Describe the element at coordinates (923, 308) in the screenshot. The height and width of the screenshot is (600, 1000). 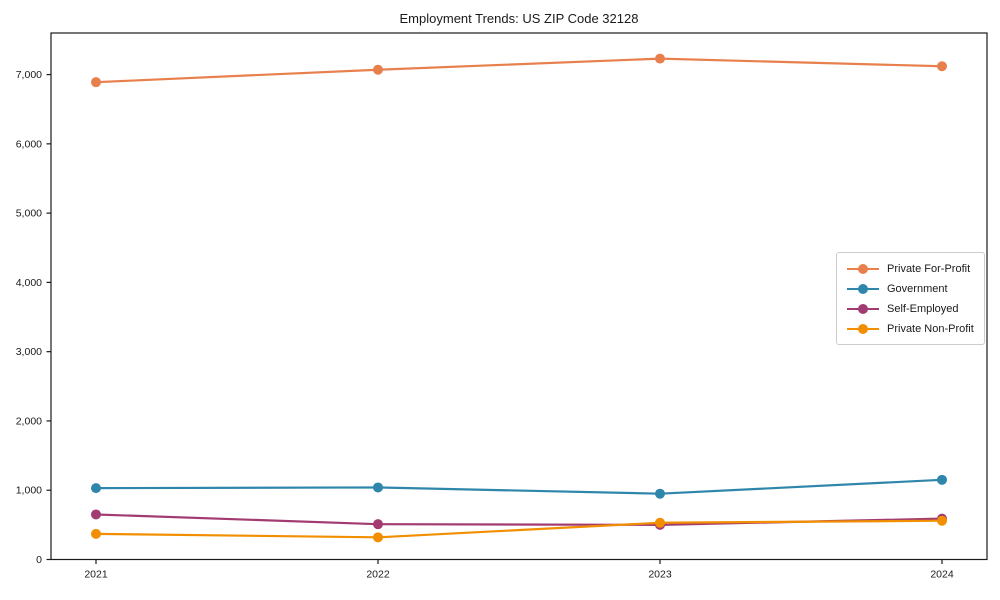
I see `legend-label: Self-Employed` at that location.